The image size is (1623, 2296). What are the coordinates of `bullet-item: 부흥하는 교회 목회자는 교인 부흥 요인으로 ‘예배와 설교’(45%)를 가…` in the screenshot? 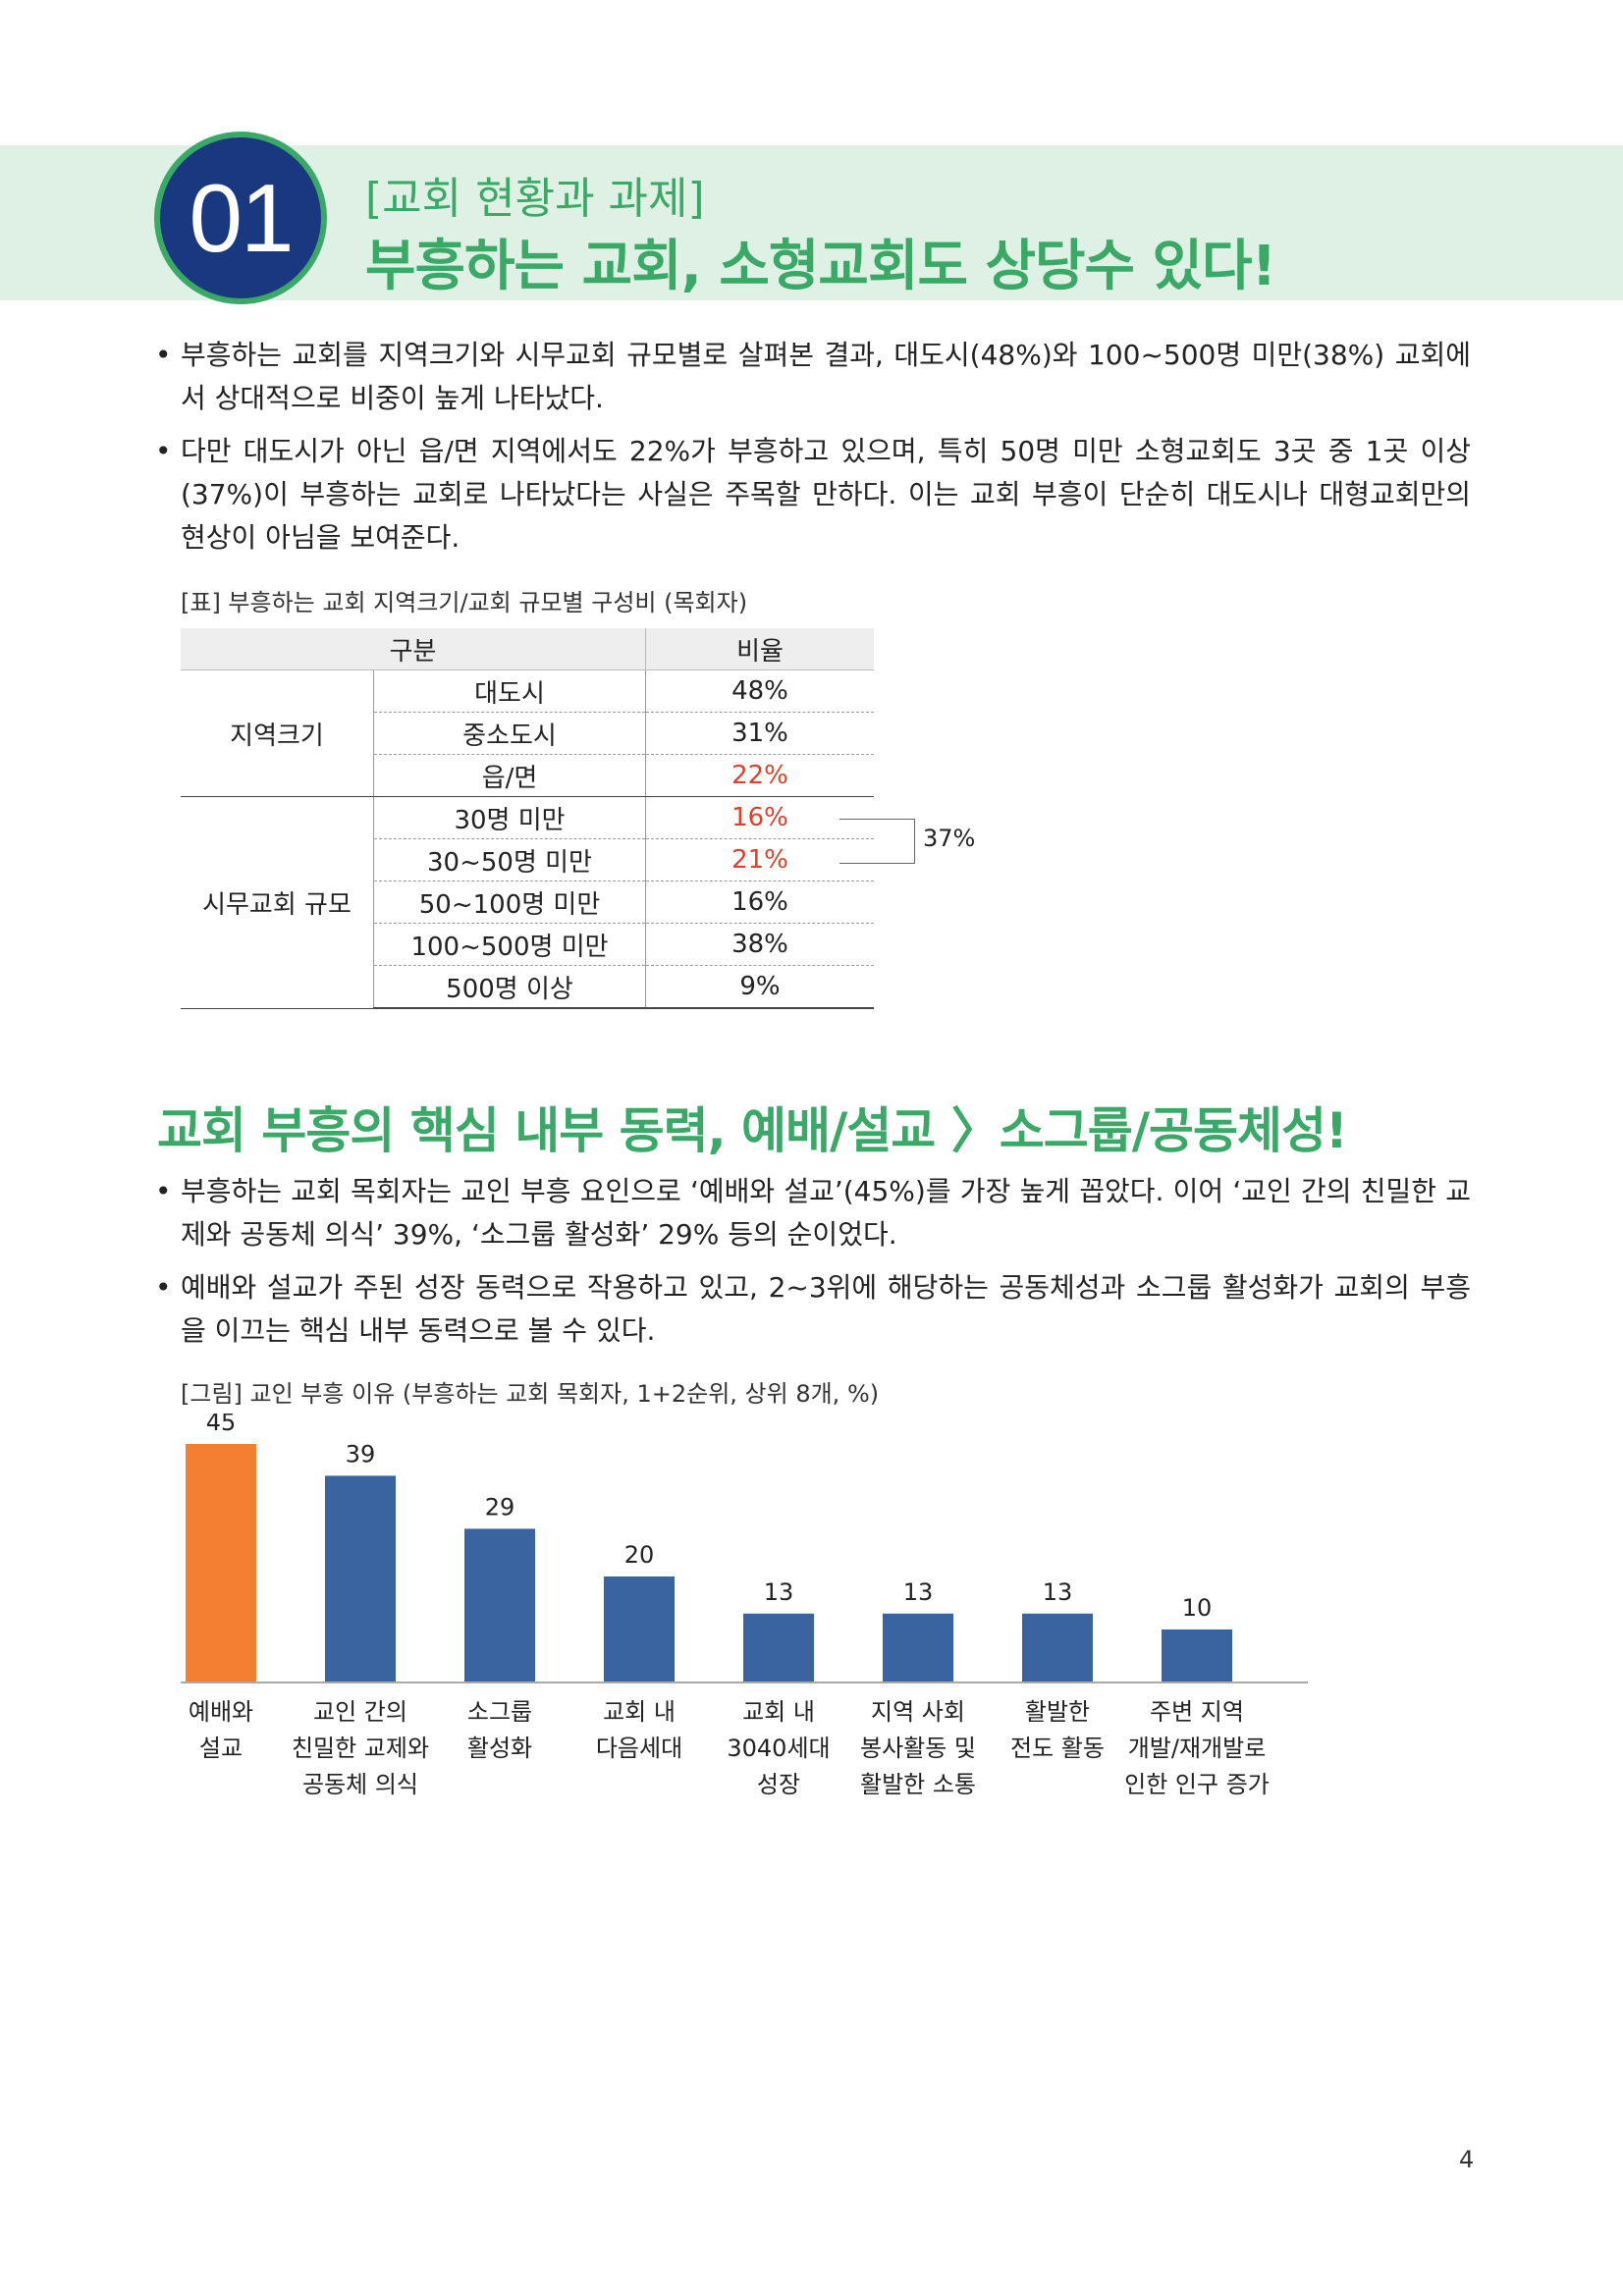 It's located at (813, 1213).